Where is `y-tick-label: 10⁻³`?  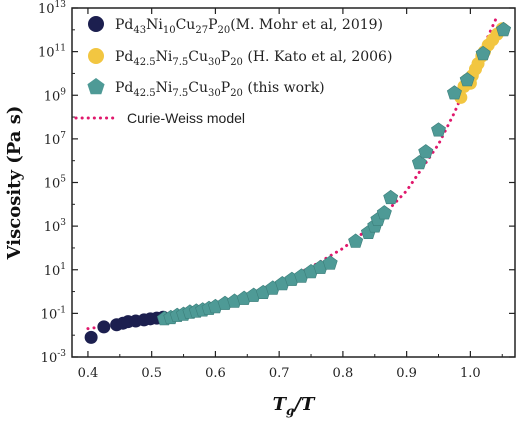 y-tick-label: 10⁻³ is located at coordinates (54, 357).